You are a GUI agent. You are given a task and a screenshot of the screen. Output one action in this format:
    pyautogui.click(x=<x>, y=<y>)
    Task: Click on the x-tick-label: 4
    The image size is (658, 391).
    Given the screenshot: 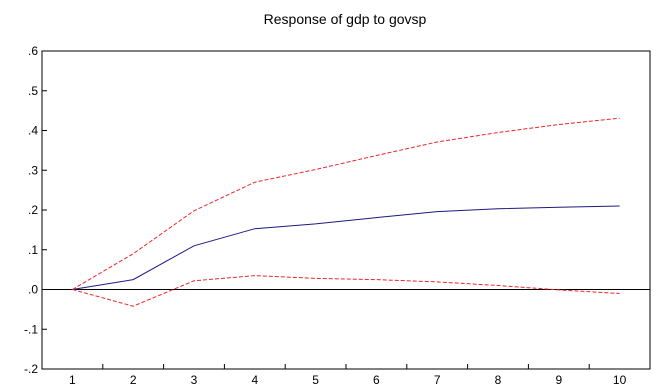 What is the action you would take?
    pyautogui.click(x=254, y=380)
    